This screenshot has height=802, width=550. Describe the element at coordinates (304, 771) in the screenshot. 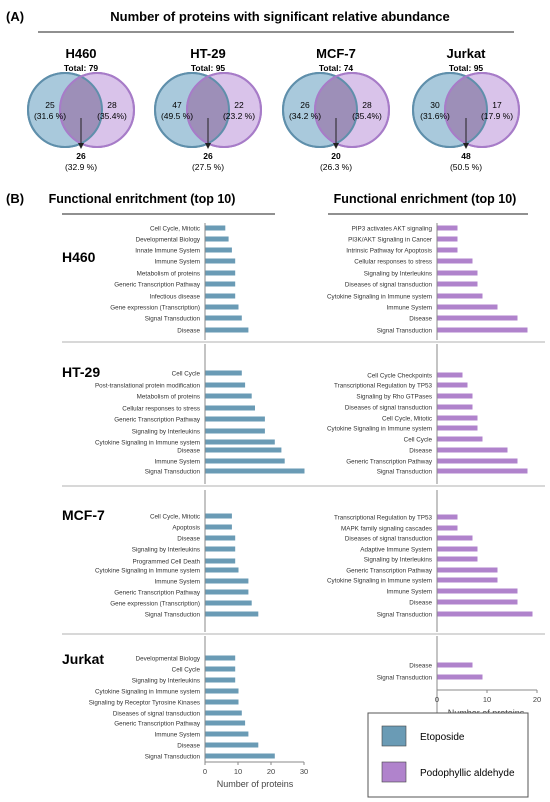

I see `x-tick-label: 30` at that location.